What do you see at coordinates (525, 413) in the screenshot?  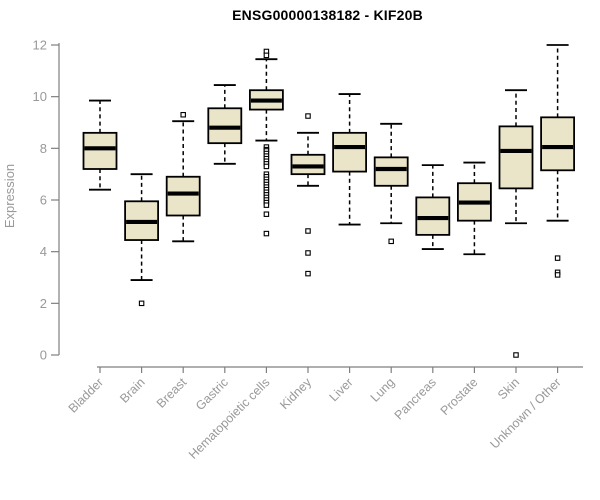 I see `x-tick-label-unknown-other: Unknown / Other` at bounding box center [525, 413].